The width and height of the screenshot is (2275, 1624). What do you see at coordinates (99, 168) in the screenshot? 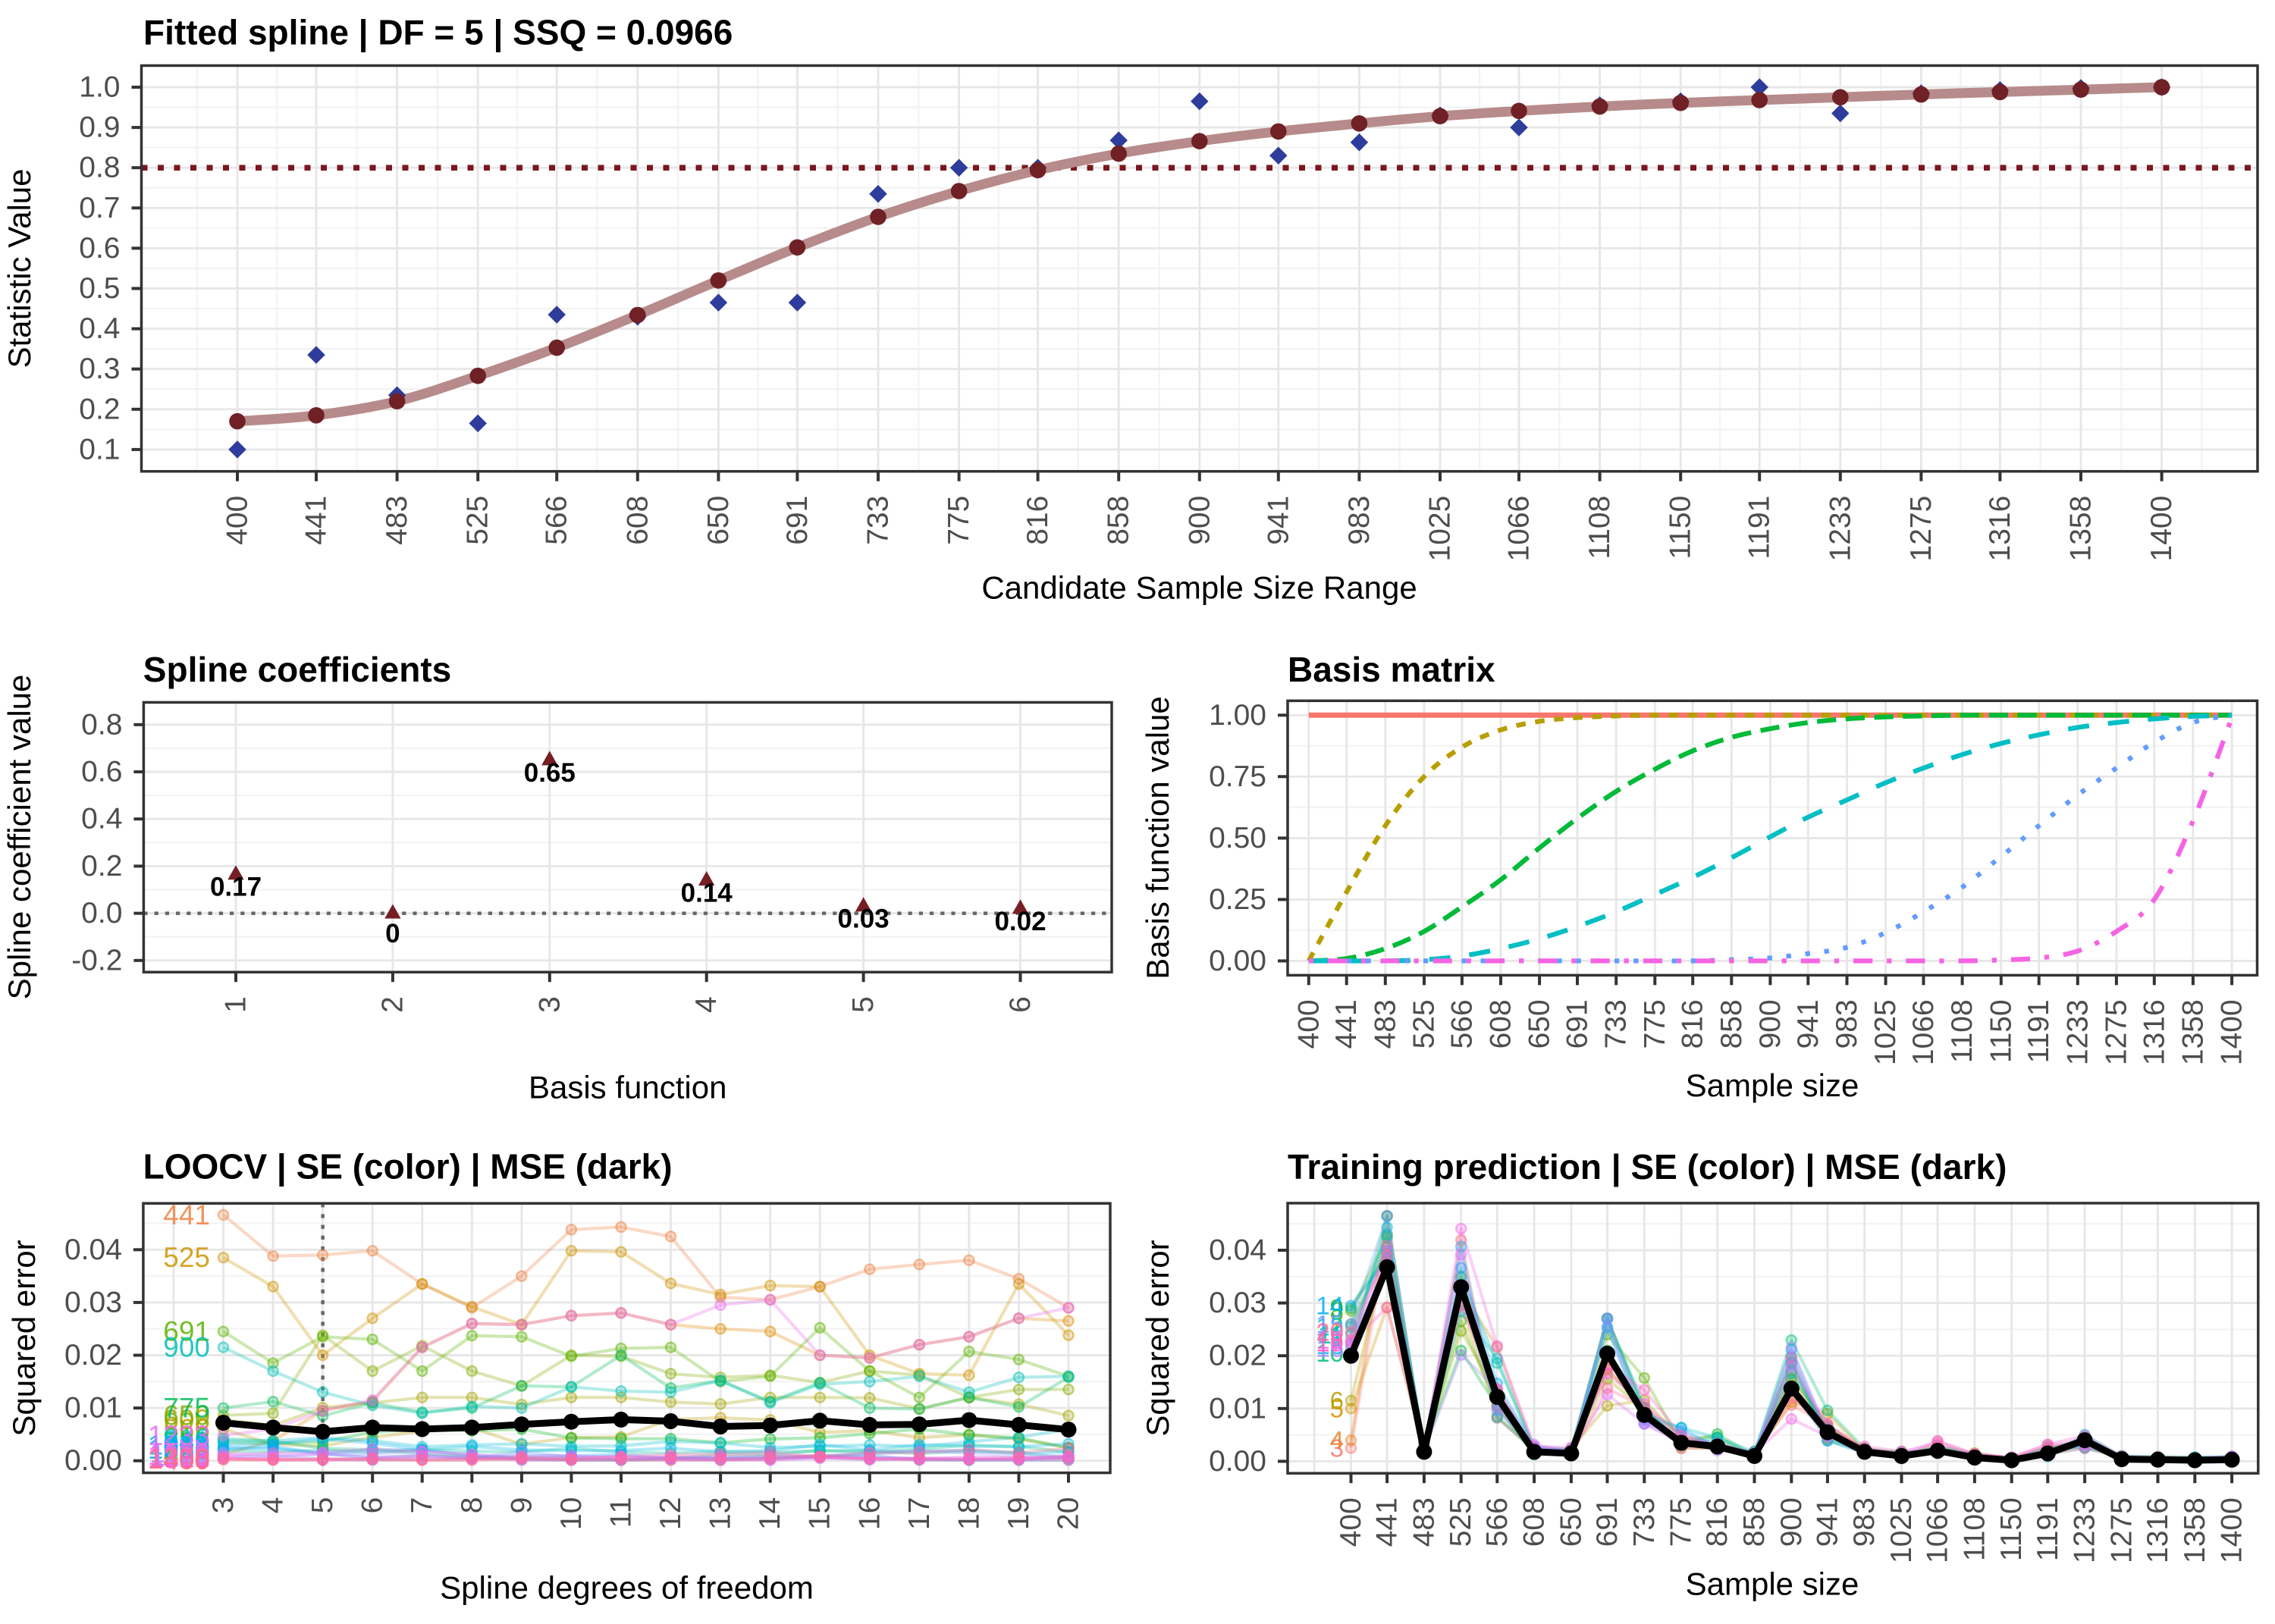
I see `svg-text: 0.8` at bounding box center [99, 168].